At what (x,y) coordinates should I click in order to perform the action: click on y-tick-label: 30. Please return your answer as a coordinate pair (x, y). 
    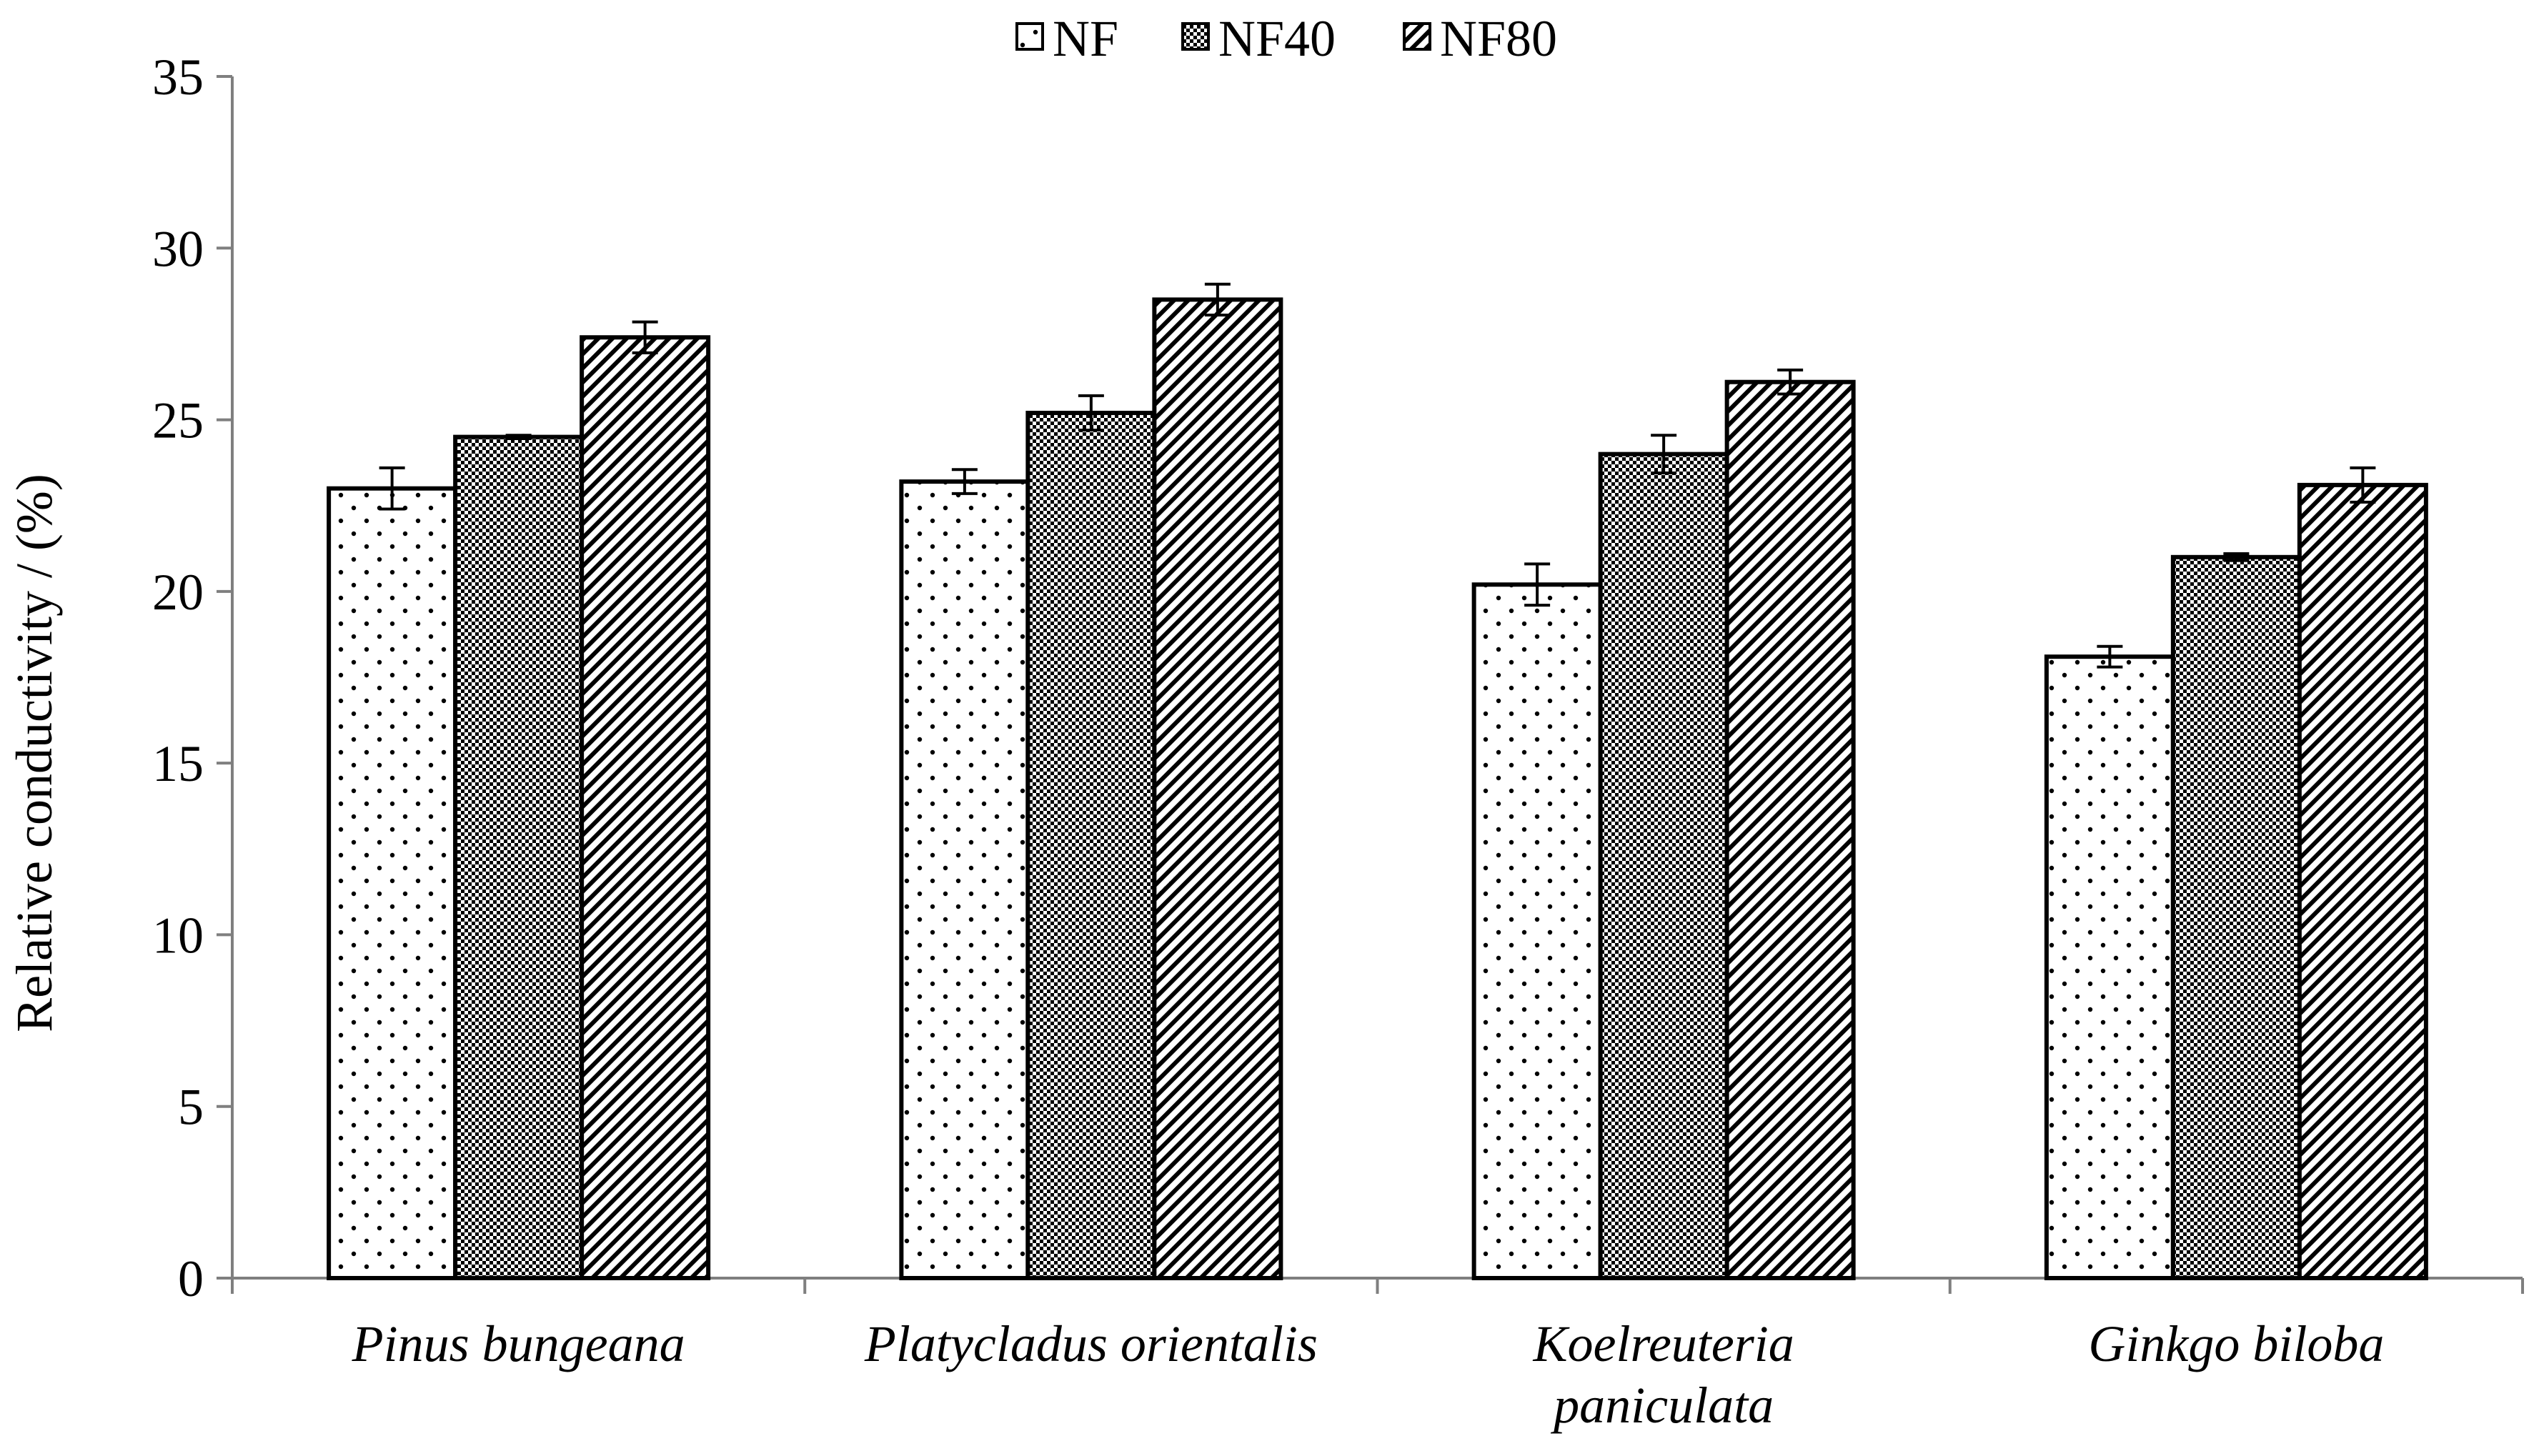
    Looking at the image, I should click on (178, 249).